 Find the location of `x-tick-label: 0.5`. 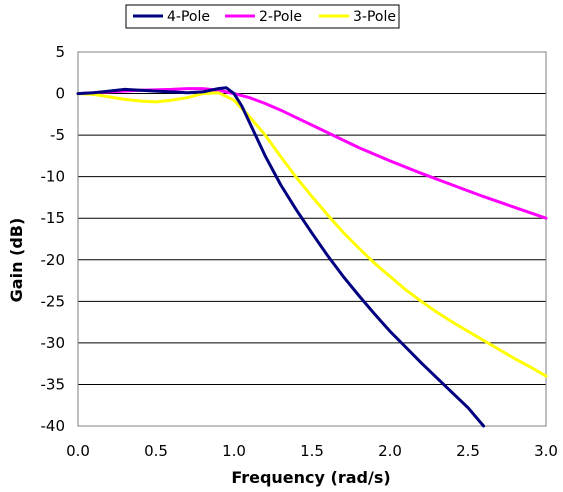

x-tick-label: 0.5 is located at coordinates (156, 451).